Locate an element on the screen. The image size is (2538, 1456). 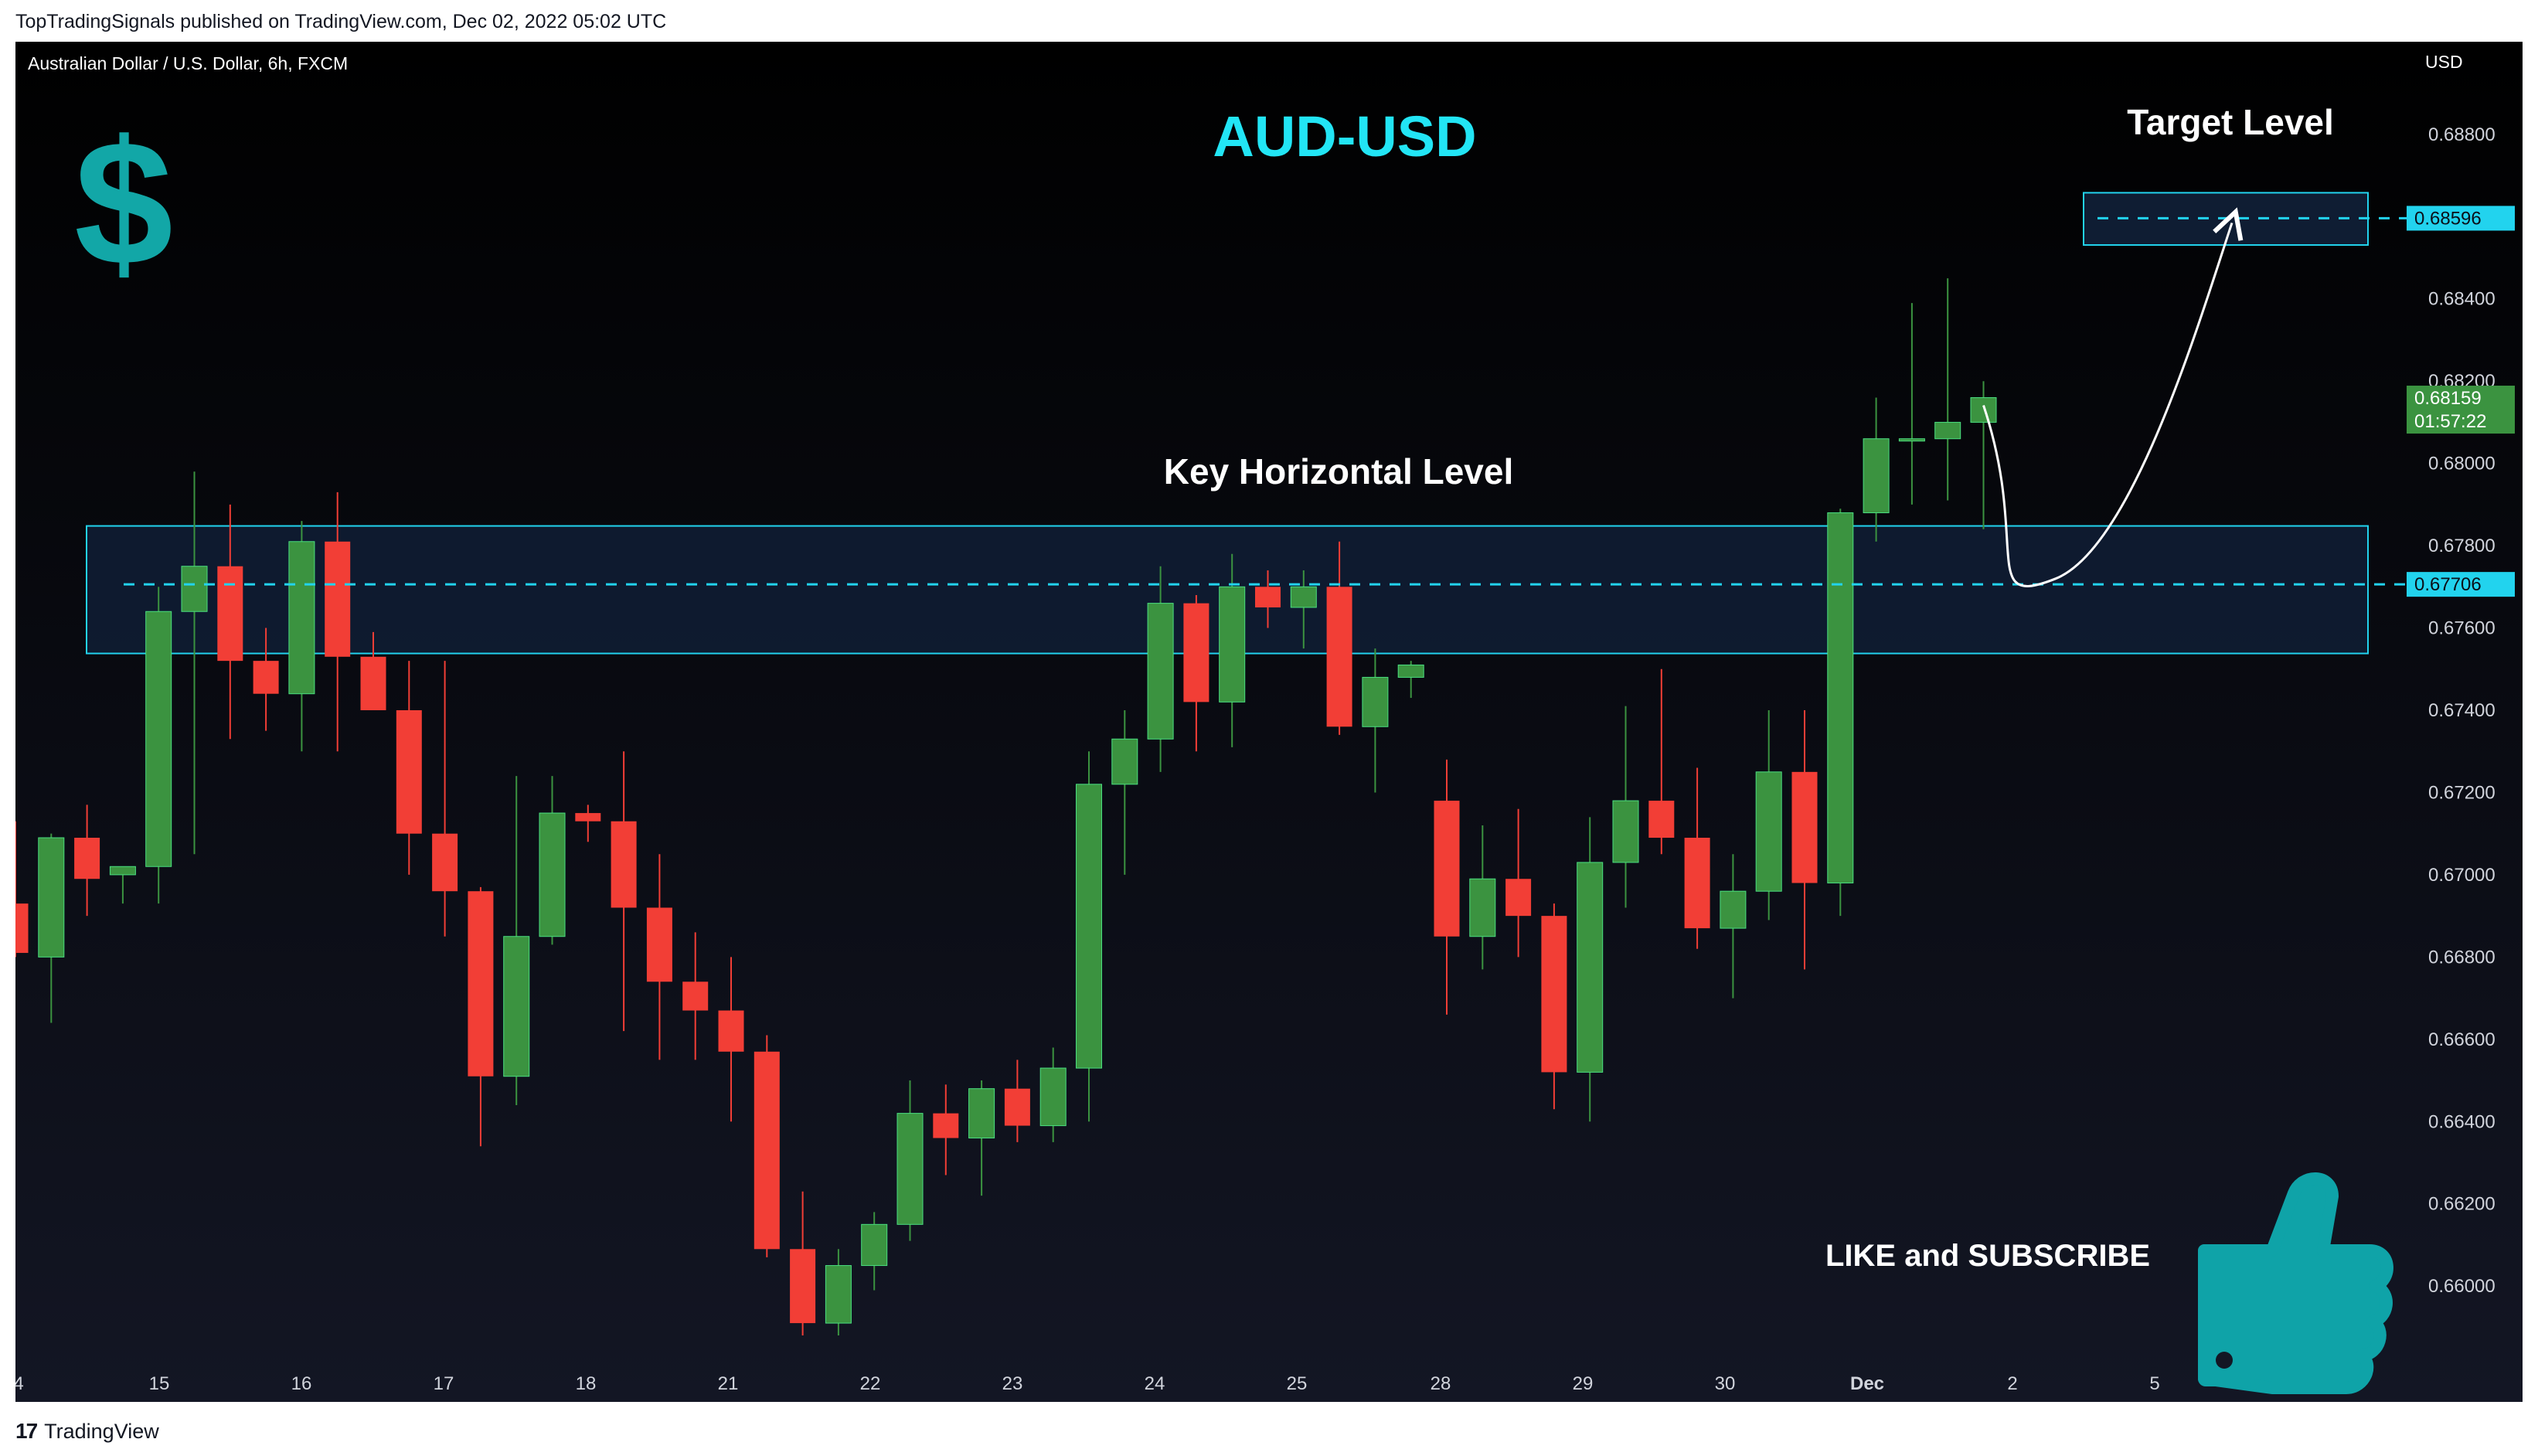
y-tick-label: 0.67800 is located at coordinates (2461, 546).